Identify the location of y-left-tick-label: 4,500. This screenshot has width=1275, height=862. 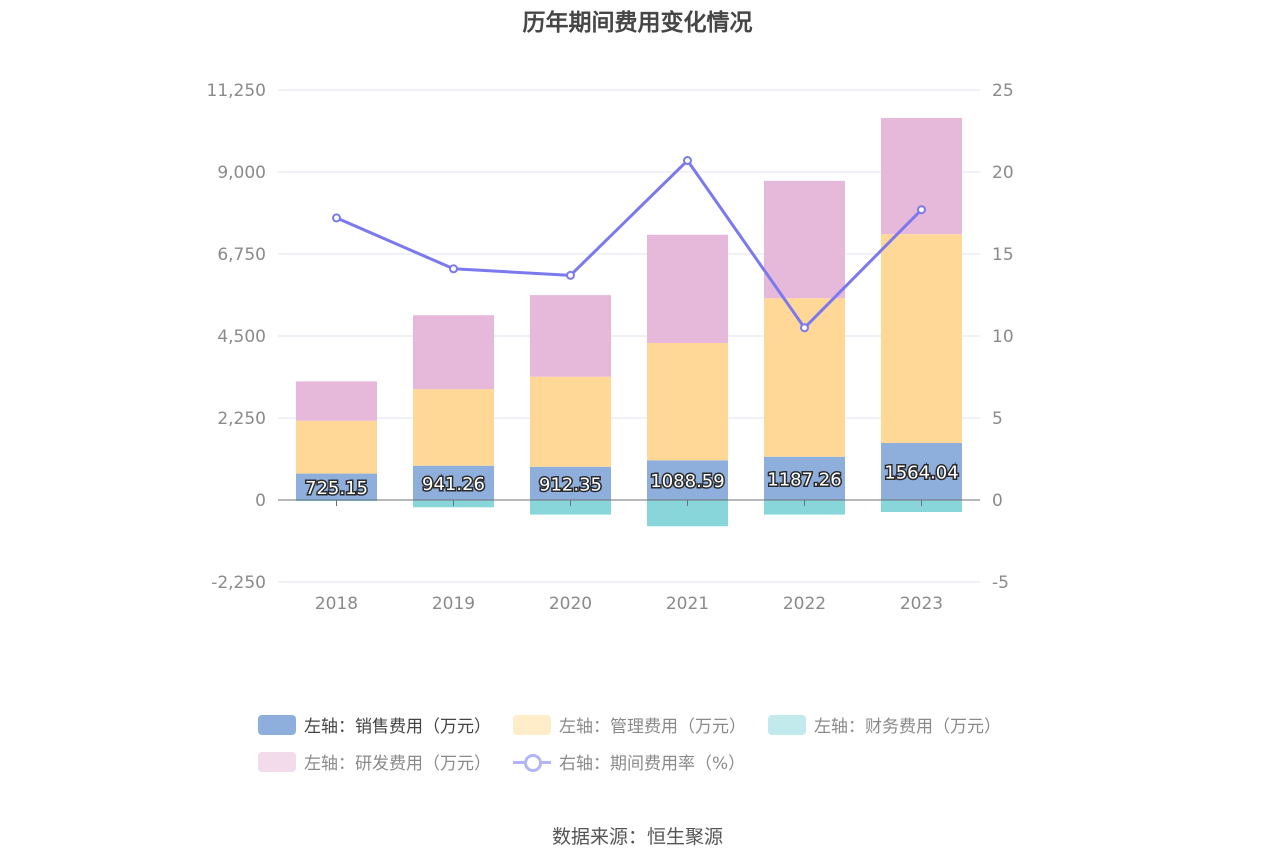
(241, 337).